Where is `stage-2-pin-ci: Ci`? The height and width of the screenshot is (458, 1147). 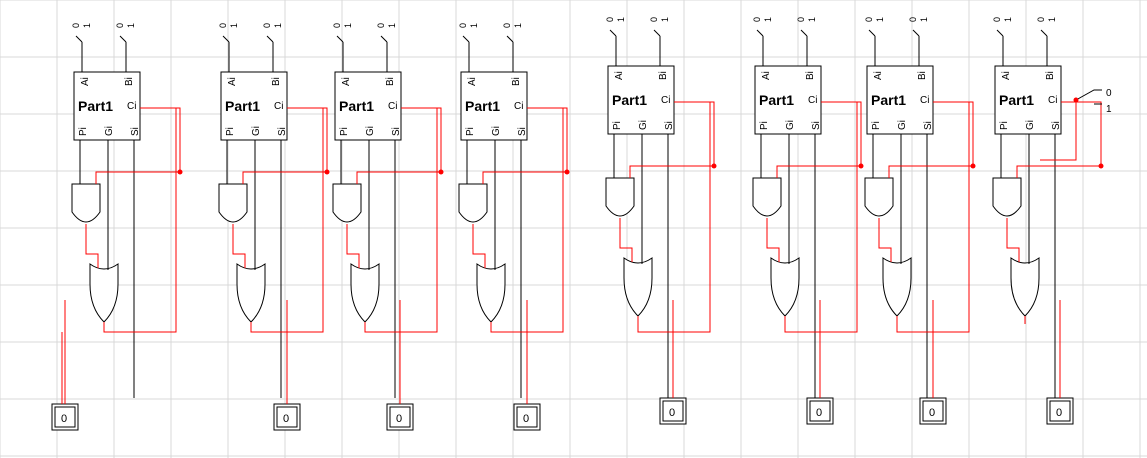
stage-2-pin-ci: Ci is located at coordinates (278, 106).